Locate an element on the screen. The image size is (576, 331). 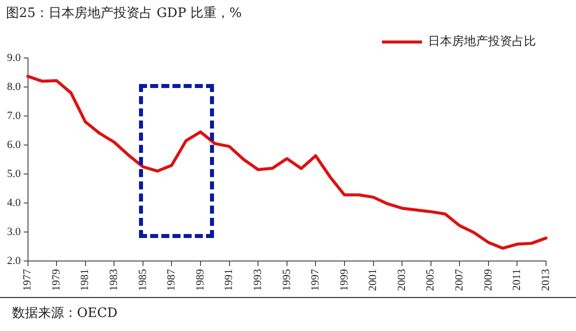
y-tick-label: 7.0 is located at coordinates (14, 116).